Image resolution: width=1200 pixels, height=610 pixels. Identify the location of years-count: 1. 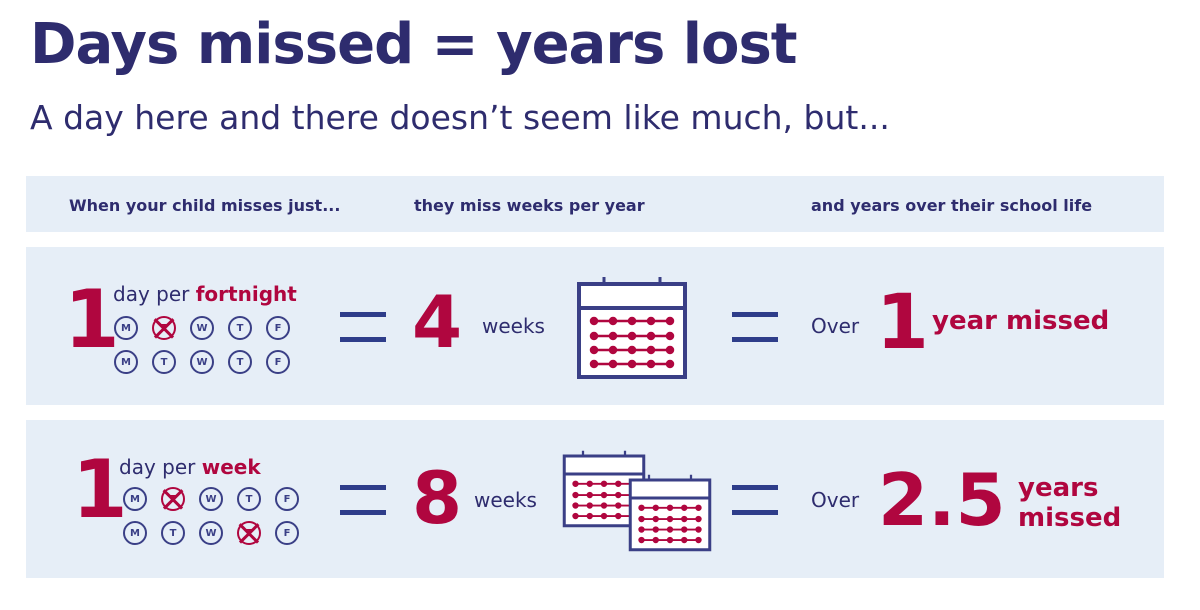
(902, 321).